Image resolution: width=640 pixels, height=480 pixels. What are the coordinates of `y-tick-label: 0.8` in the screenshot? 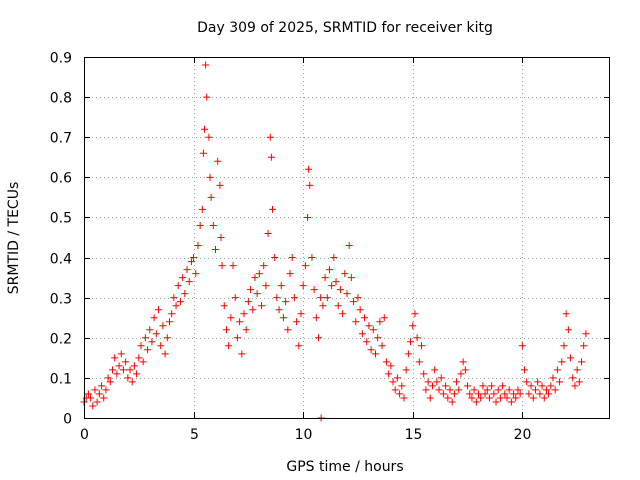 It's located at (61, 99).